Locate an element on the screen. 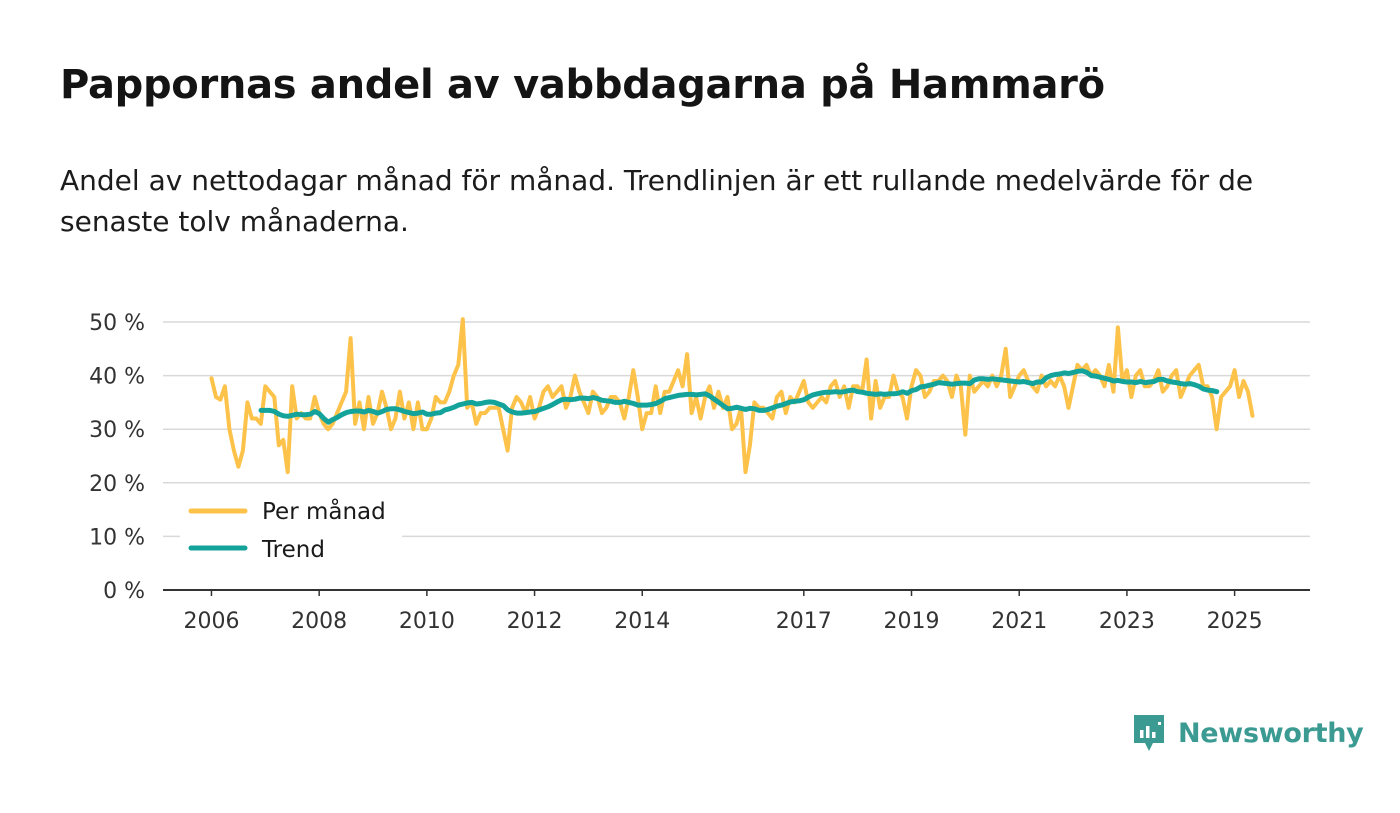  y-tick-label: 10 % is located at coordinates (117, 537).